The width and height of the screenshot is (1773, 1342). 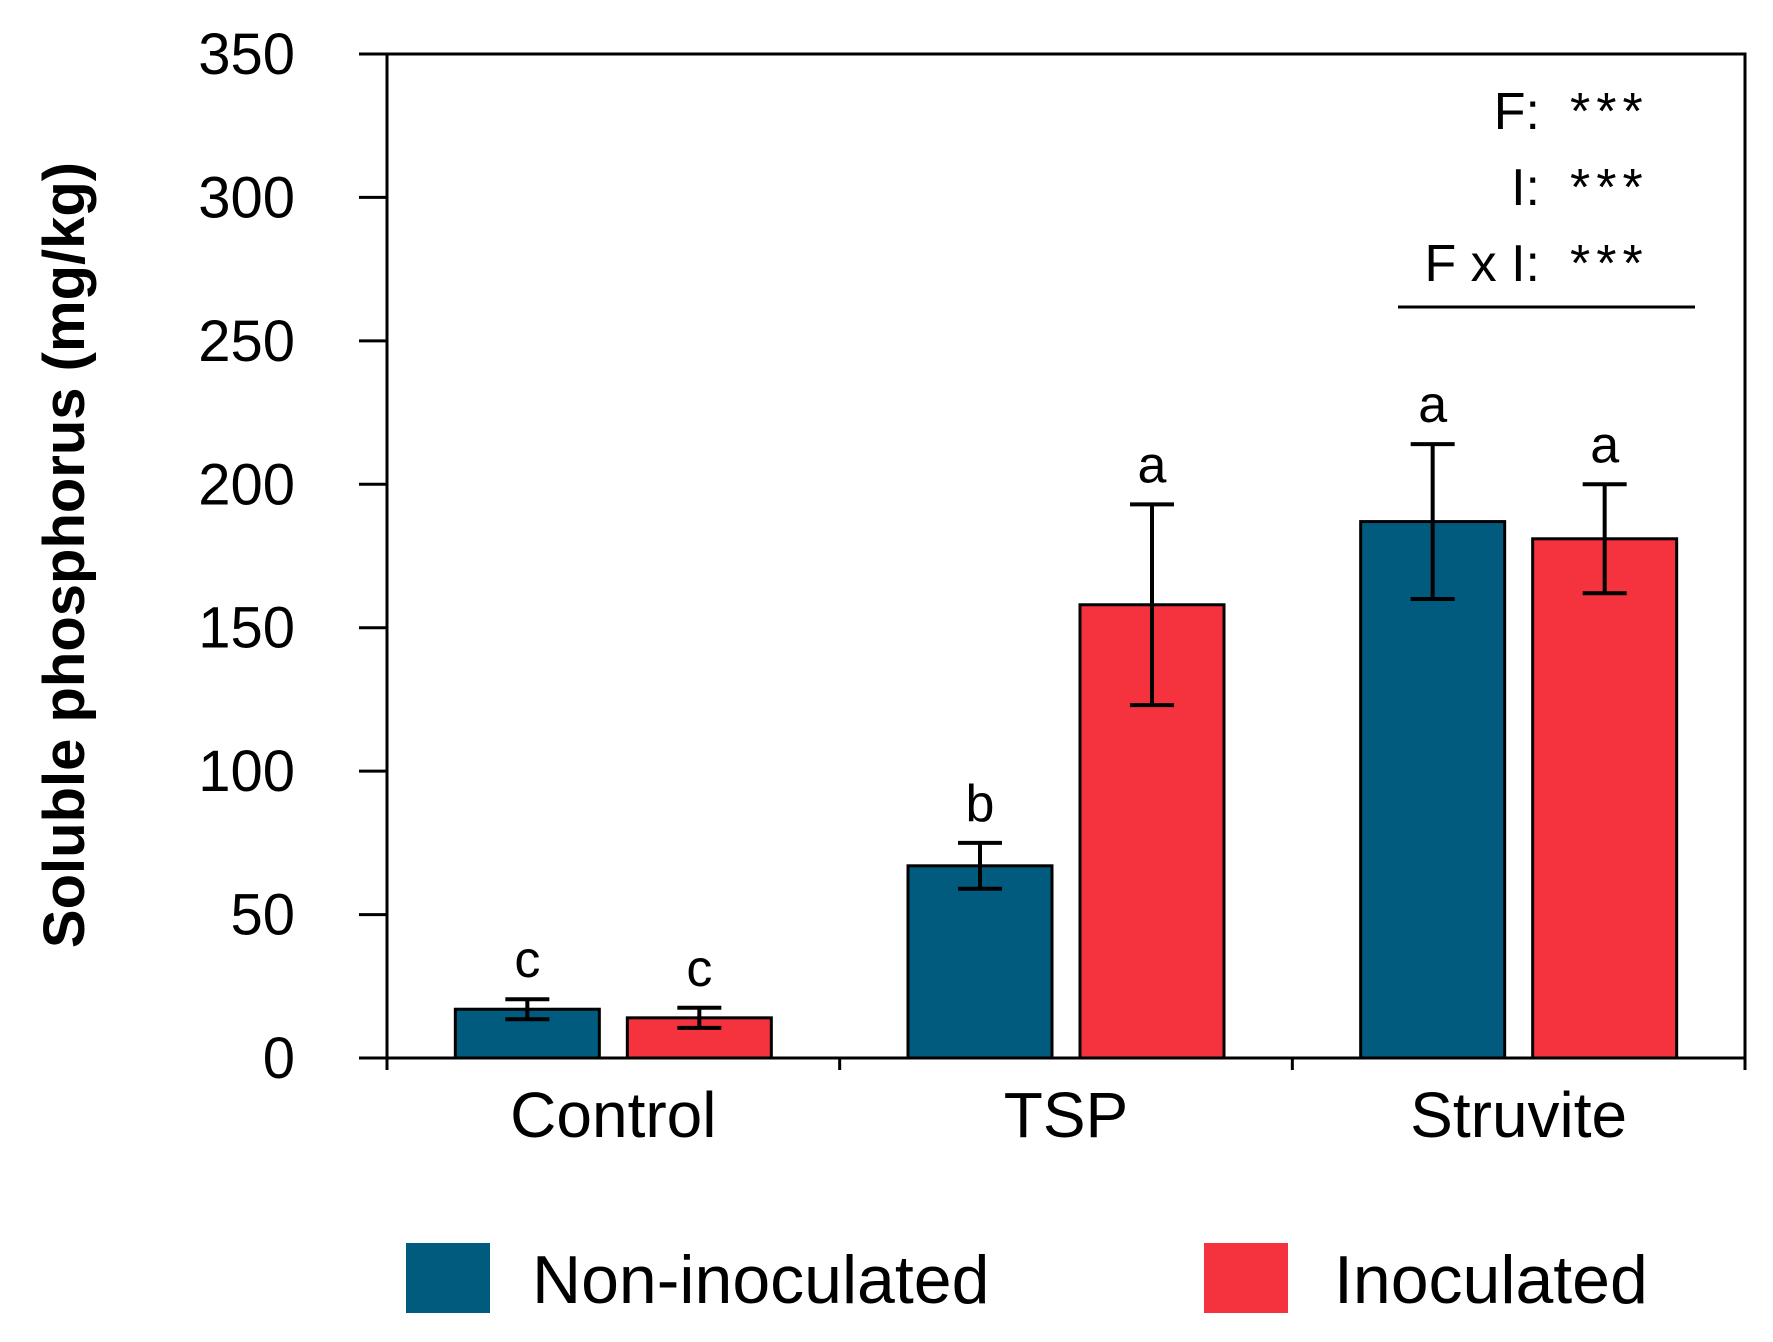 I want to click on annotation-label-fxi: F x I:, so click(x=1482, y=264).